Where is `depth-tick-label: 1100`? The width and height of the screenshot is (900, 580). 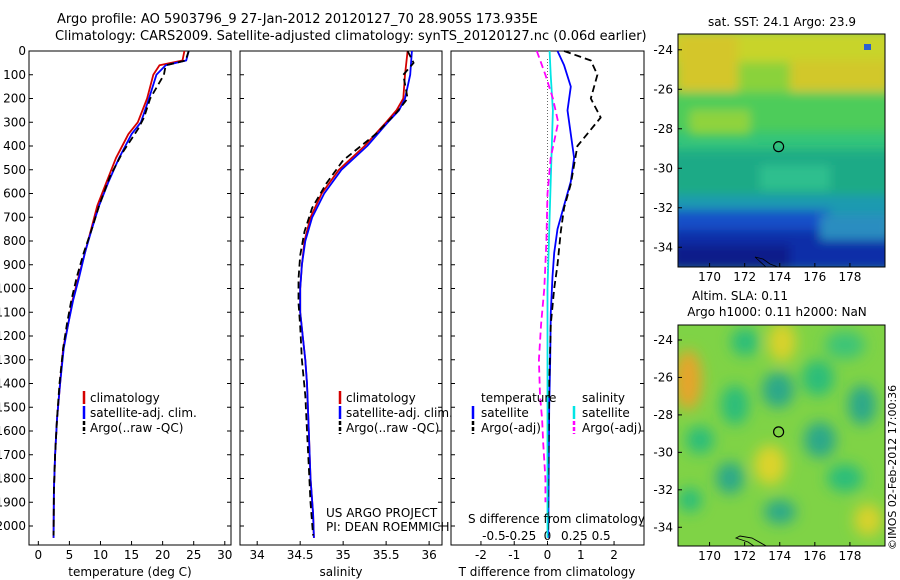
depth-tick-label: 1100 is located at coordinates (13, 312).